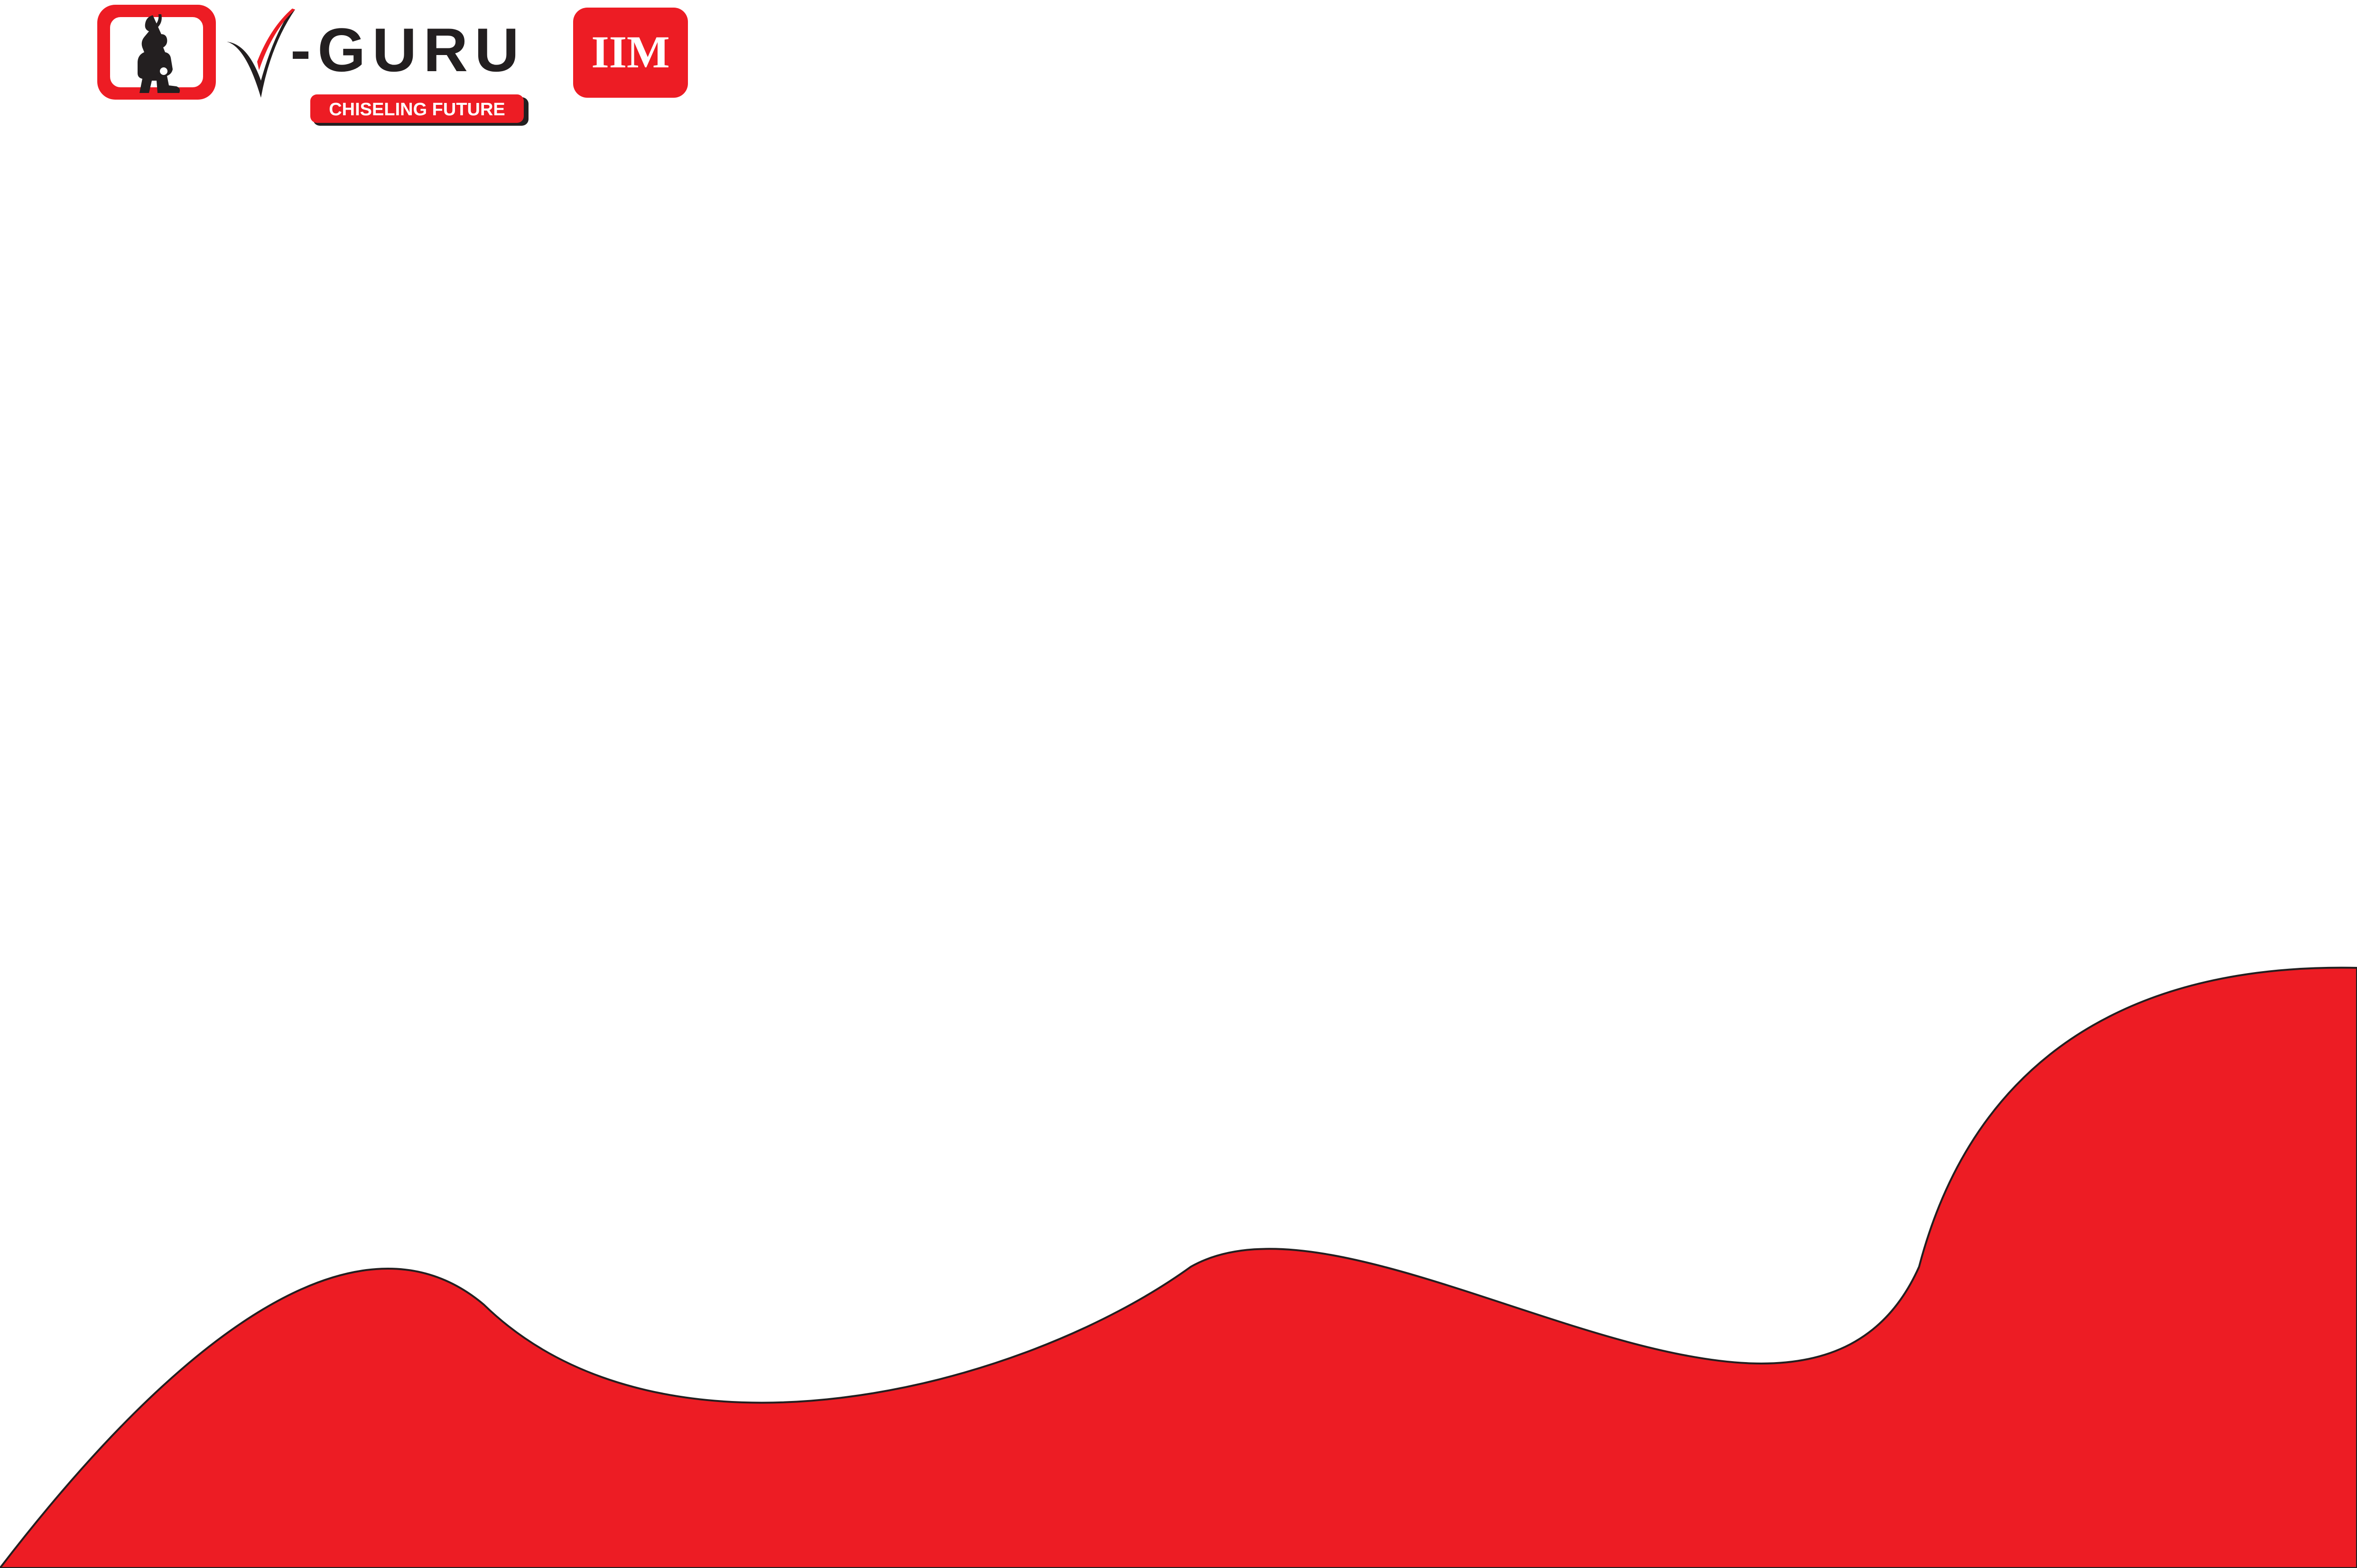  I want to click on tagline-badge: CHISELING FUTURE, so click(419, 110).